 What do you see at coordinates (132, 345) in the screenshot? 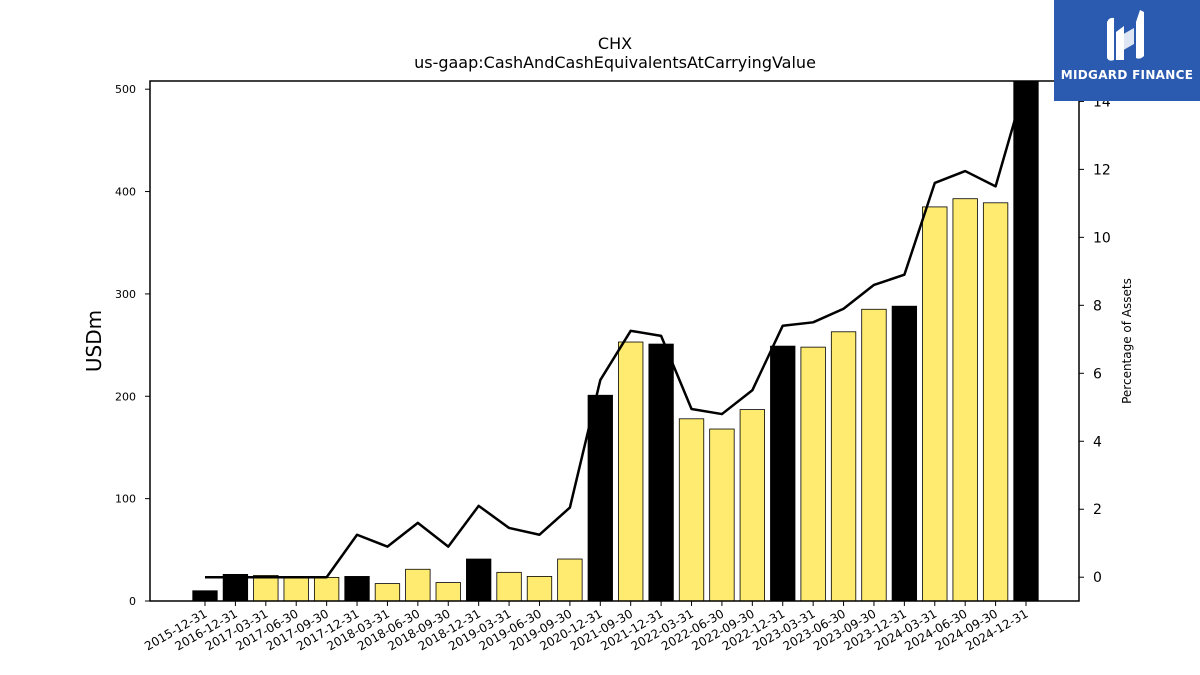
I see `y-axis-ticks: 0 100 200 300 400 500` at bounding box center [132, 345].